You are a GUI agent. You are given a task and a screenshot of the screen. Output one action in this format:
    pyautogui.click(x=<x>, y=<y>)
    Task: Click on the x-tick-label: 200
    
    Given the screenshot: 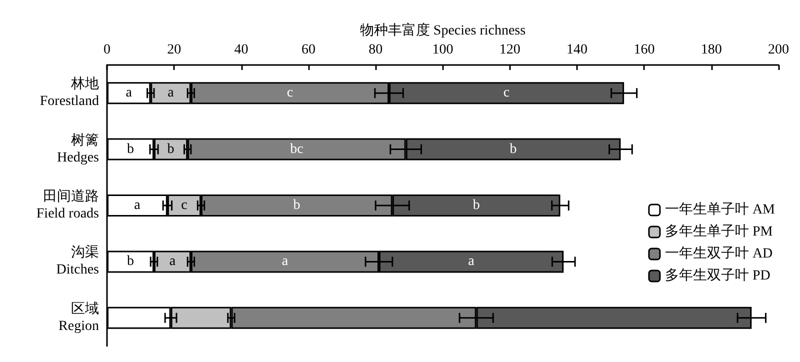 What is the action you would take?
    pyautogui.click(x=778, y=50)
    